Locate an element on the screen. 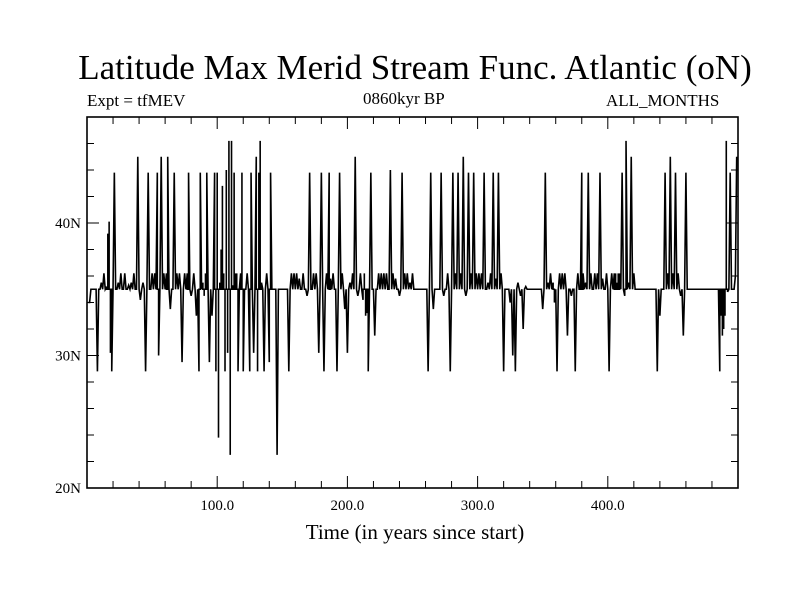 This screenshot has width=800, height=600. y-tick-label: 20N is located at coordinates (68, 489).